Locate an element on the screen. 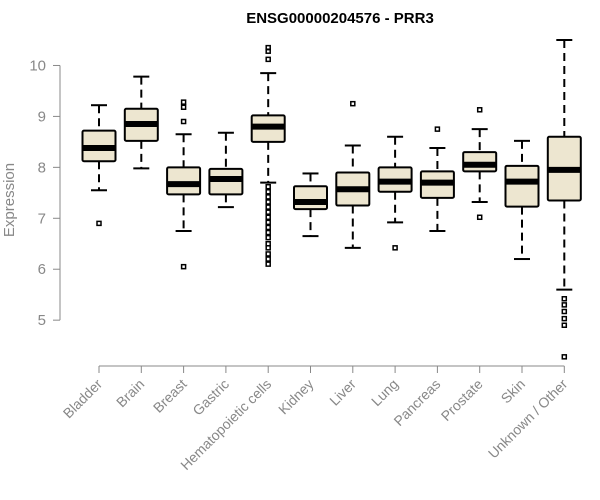  chart-title: ENSG00000204576 - PRR3 is located at coordinates (340, 18).